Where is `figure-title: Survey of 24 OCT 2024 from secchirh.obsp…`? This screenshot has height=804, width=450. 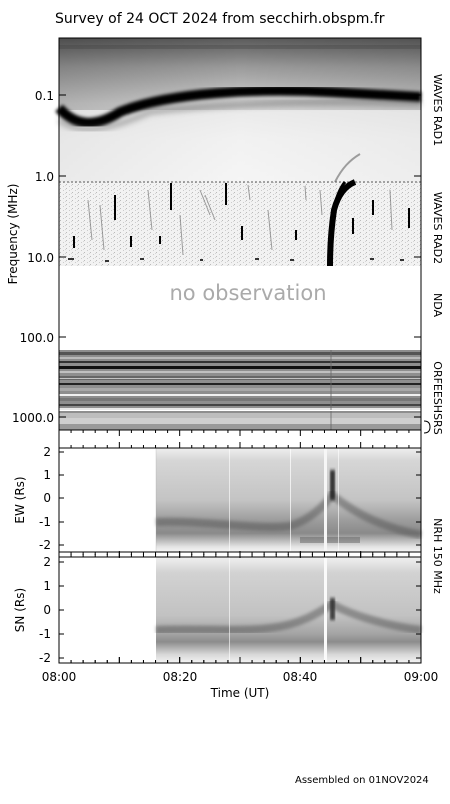
figure-title: Survey of 24 OCT 2024 from secchirh.obsp… is located at coordinates (220, 19).